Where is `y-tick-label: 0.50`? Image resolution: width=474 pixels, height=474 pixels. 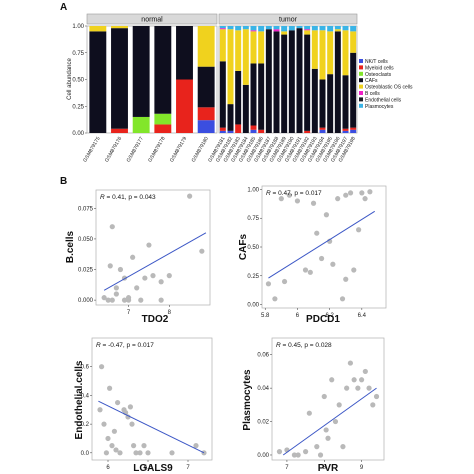
y-tick-label: 0.50 is located at coordinates (253, 248).